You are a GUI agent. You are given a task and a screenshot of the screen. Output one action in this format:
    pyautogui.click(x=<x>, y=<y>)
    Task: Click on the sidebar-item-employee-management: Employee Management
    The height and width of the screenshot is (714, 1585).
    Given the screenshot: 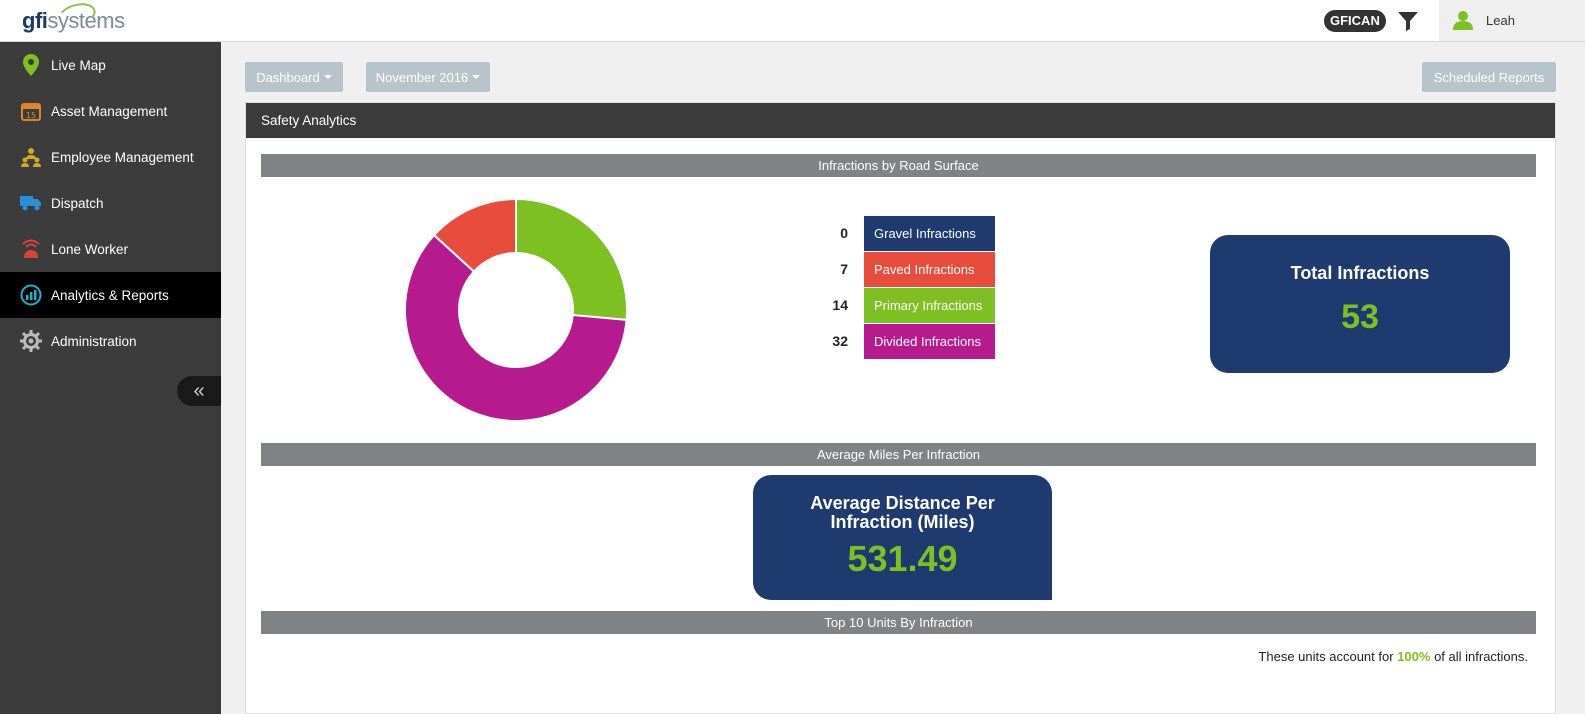 What is the action you would take?
    pyautogui.click(x=110, y=157)
    